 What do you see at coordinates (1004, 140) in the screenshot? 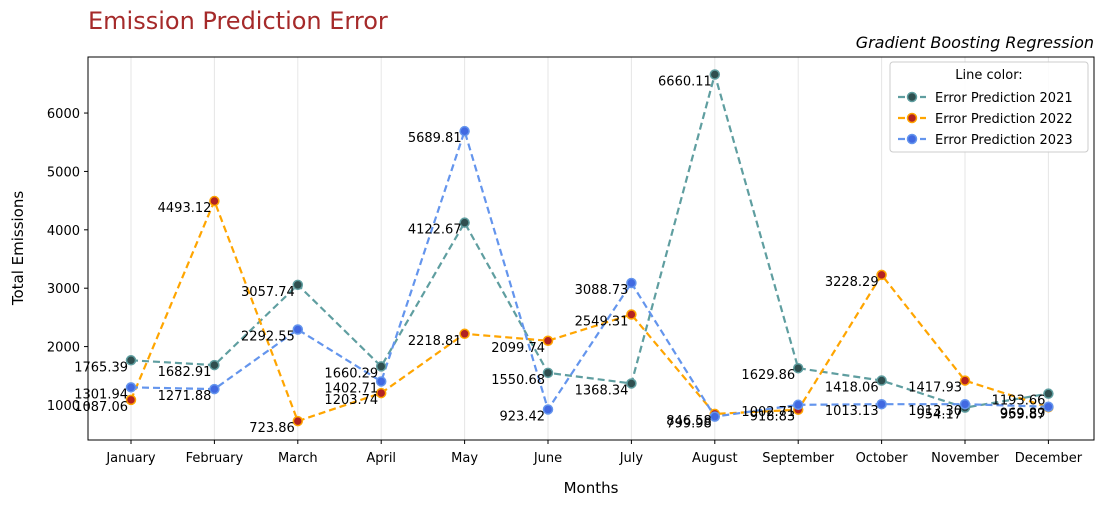
I see `legend-entry: Error Prediction 2023` at bounding box center [1004, 140].